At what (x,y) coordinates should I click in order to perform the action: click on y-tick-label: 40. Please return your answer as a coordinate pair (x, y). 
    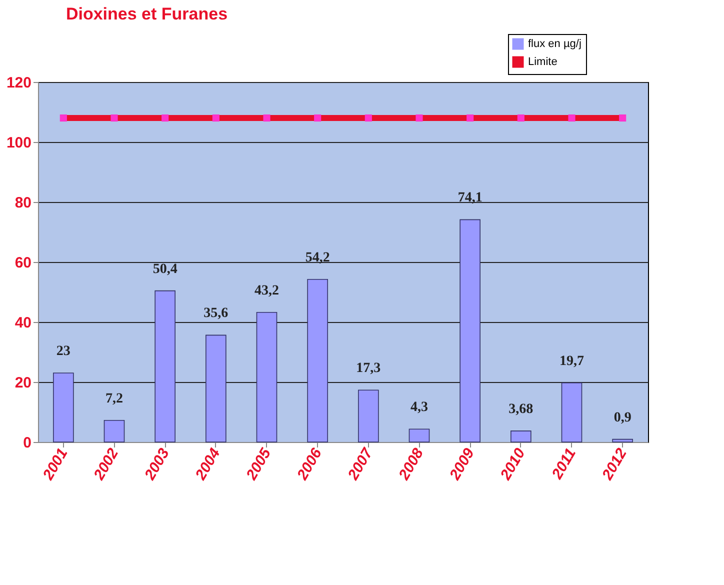
    Looking at the image, I should click on (23, 323).